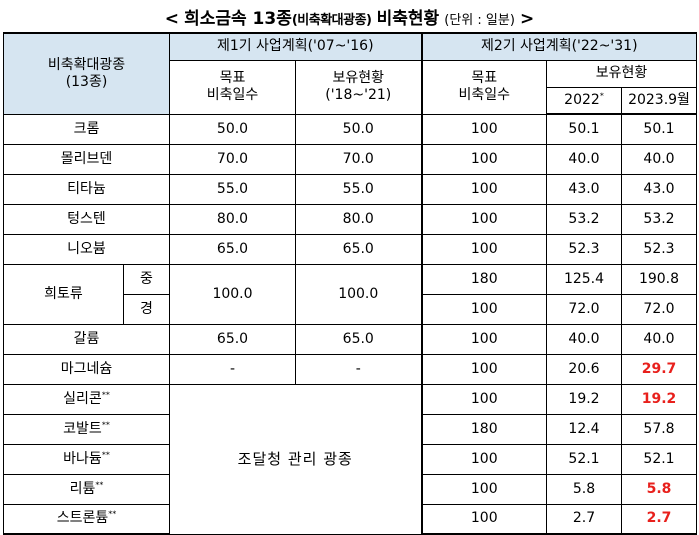 This screenshot has height=535, width=699. I want to click on y2022-value: 43.0, so click(584, 189).